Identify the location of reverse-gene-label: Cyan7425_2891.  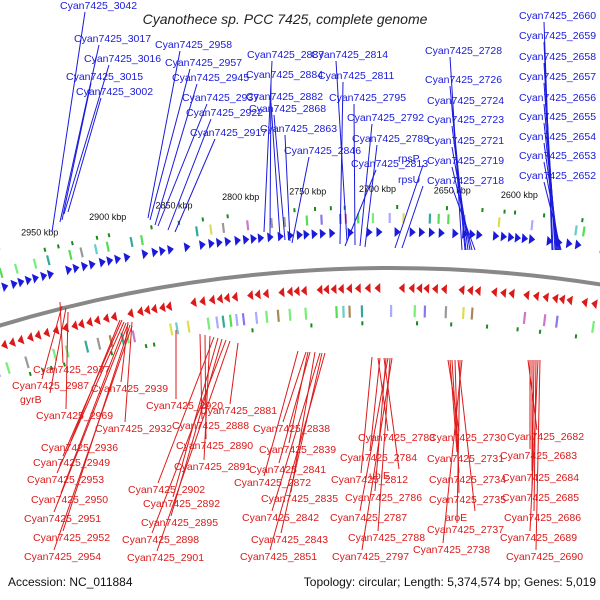
(212, 467).